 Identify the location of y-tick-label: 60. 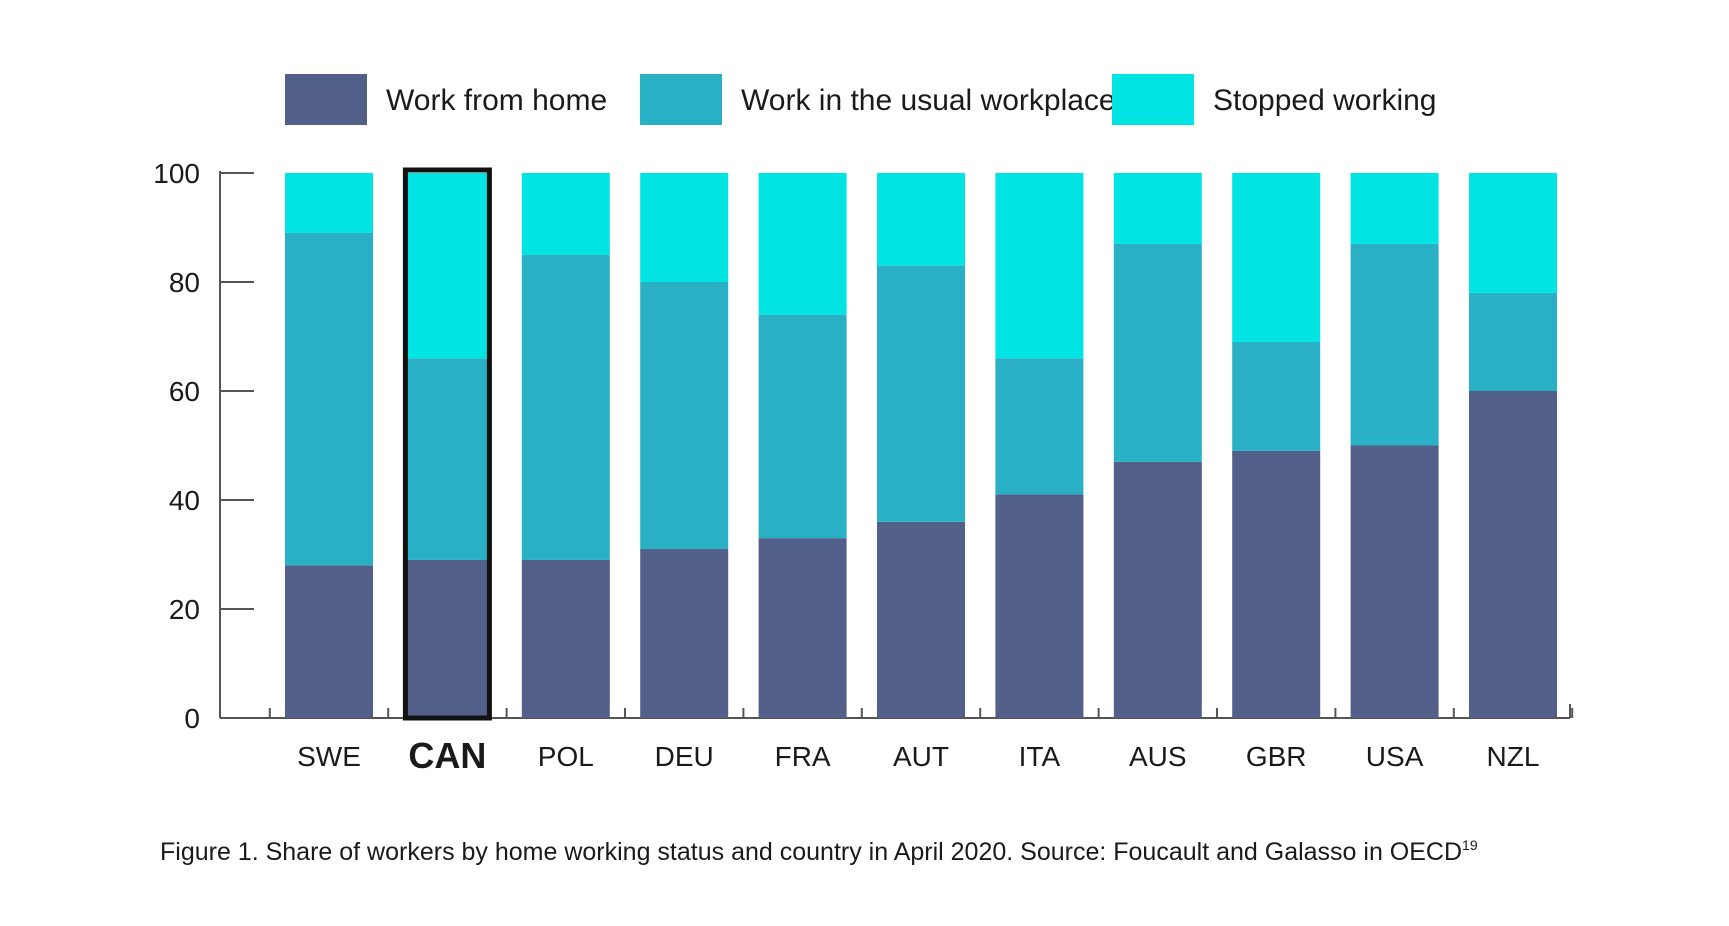
(184, 391).